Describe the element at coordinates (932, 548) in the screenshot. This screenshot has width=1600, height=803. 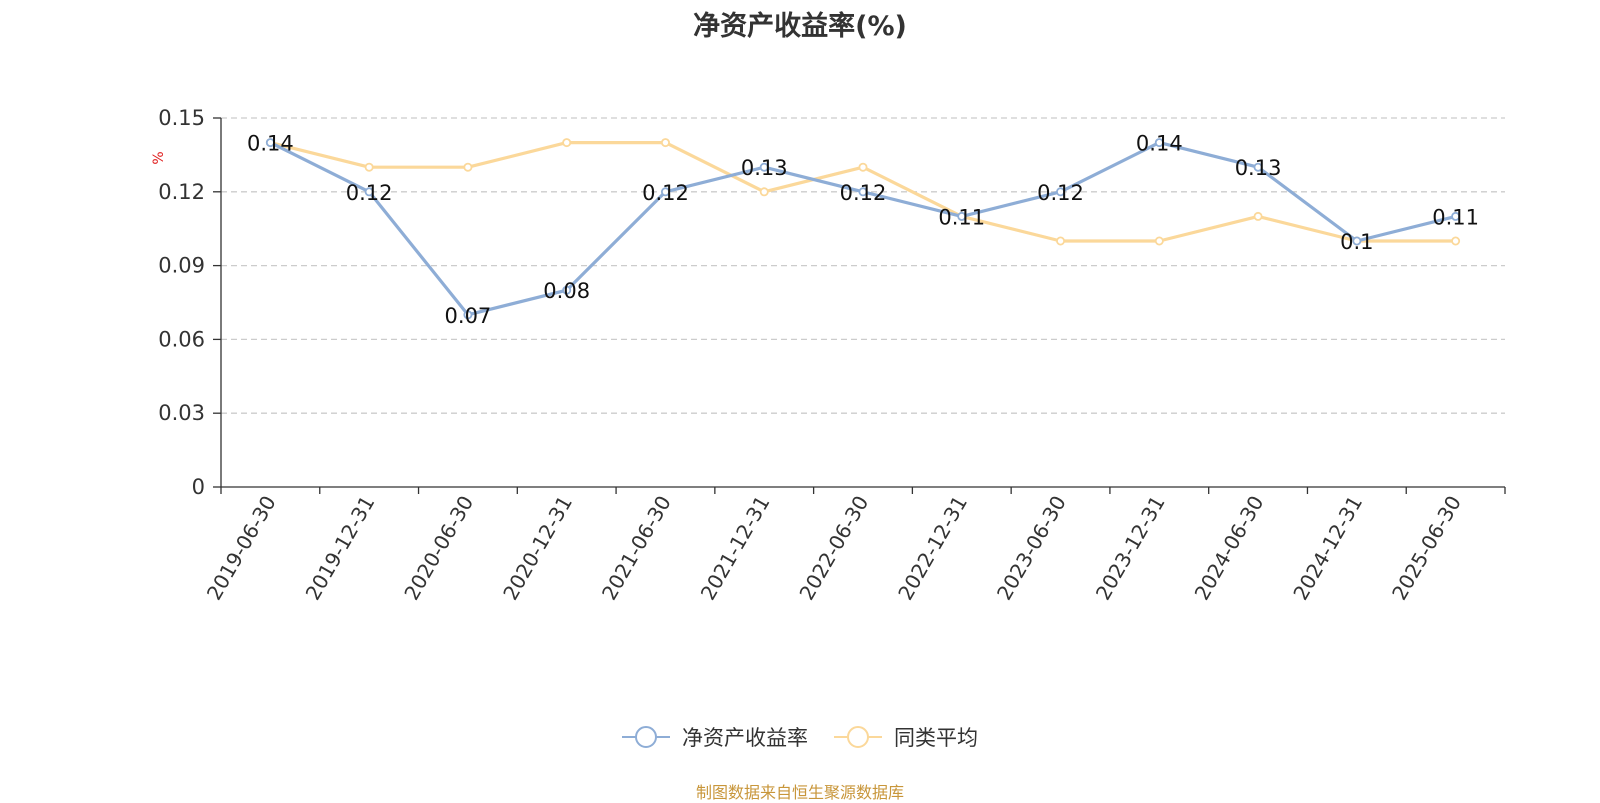
I see `x-tick-label: 2022-12-31` at that location.